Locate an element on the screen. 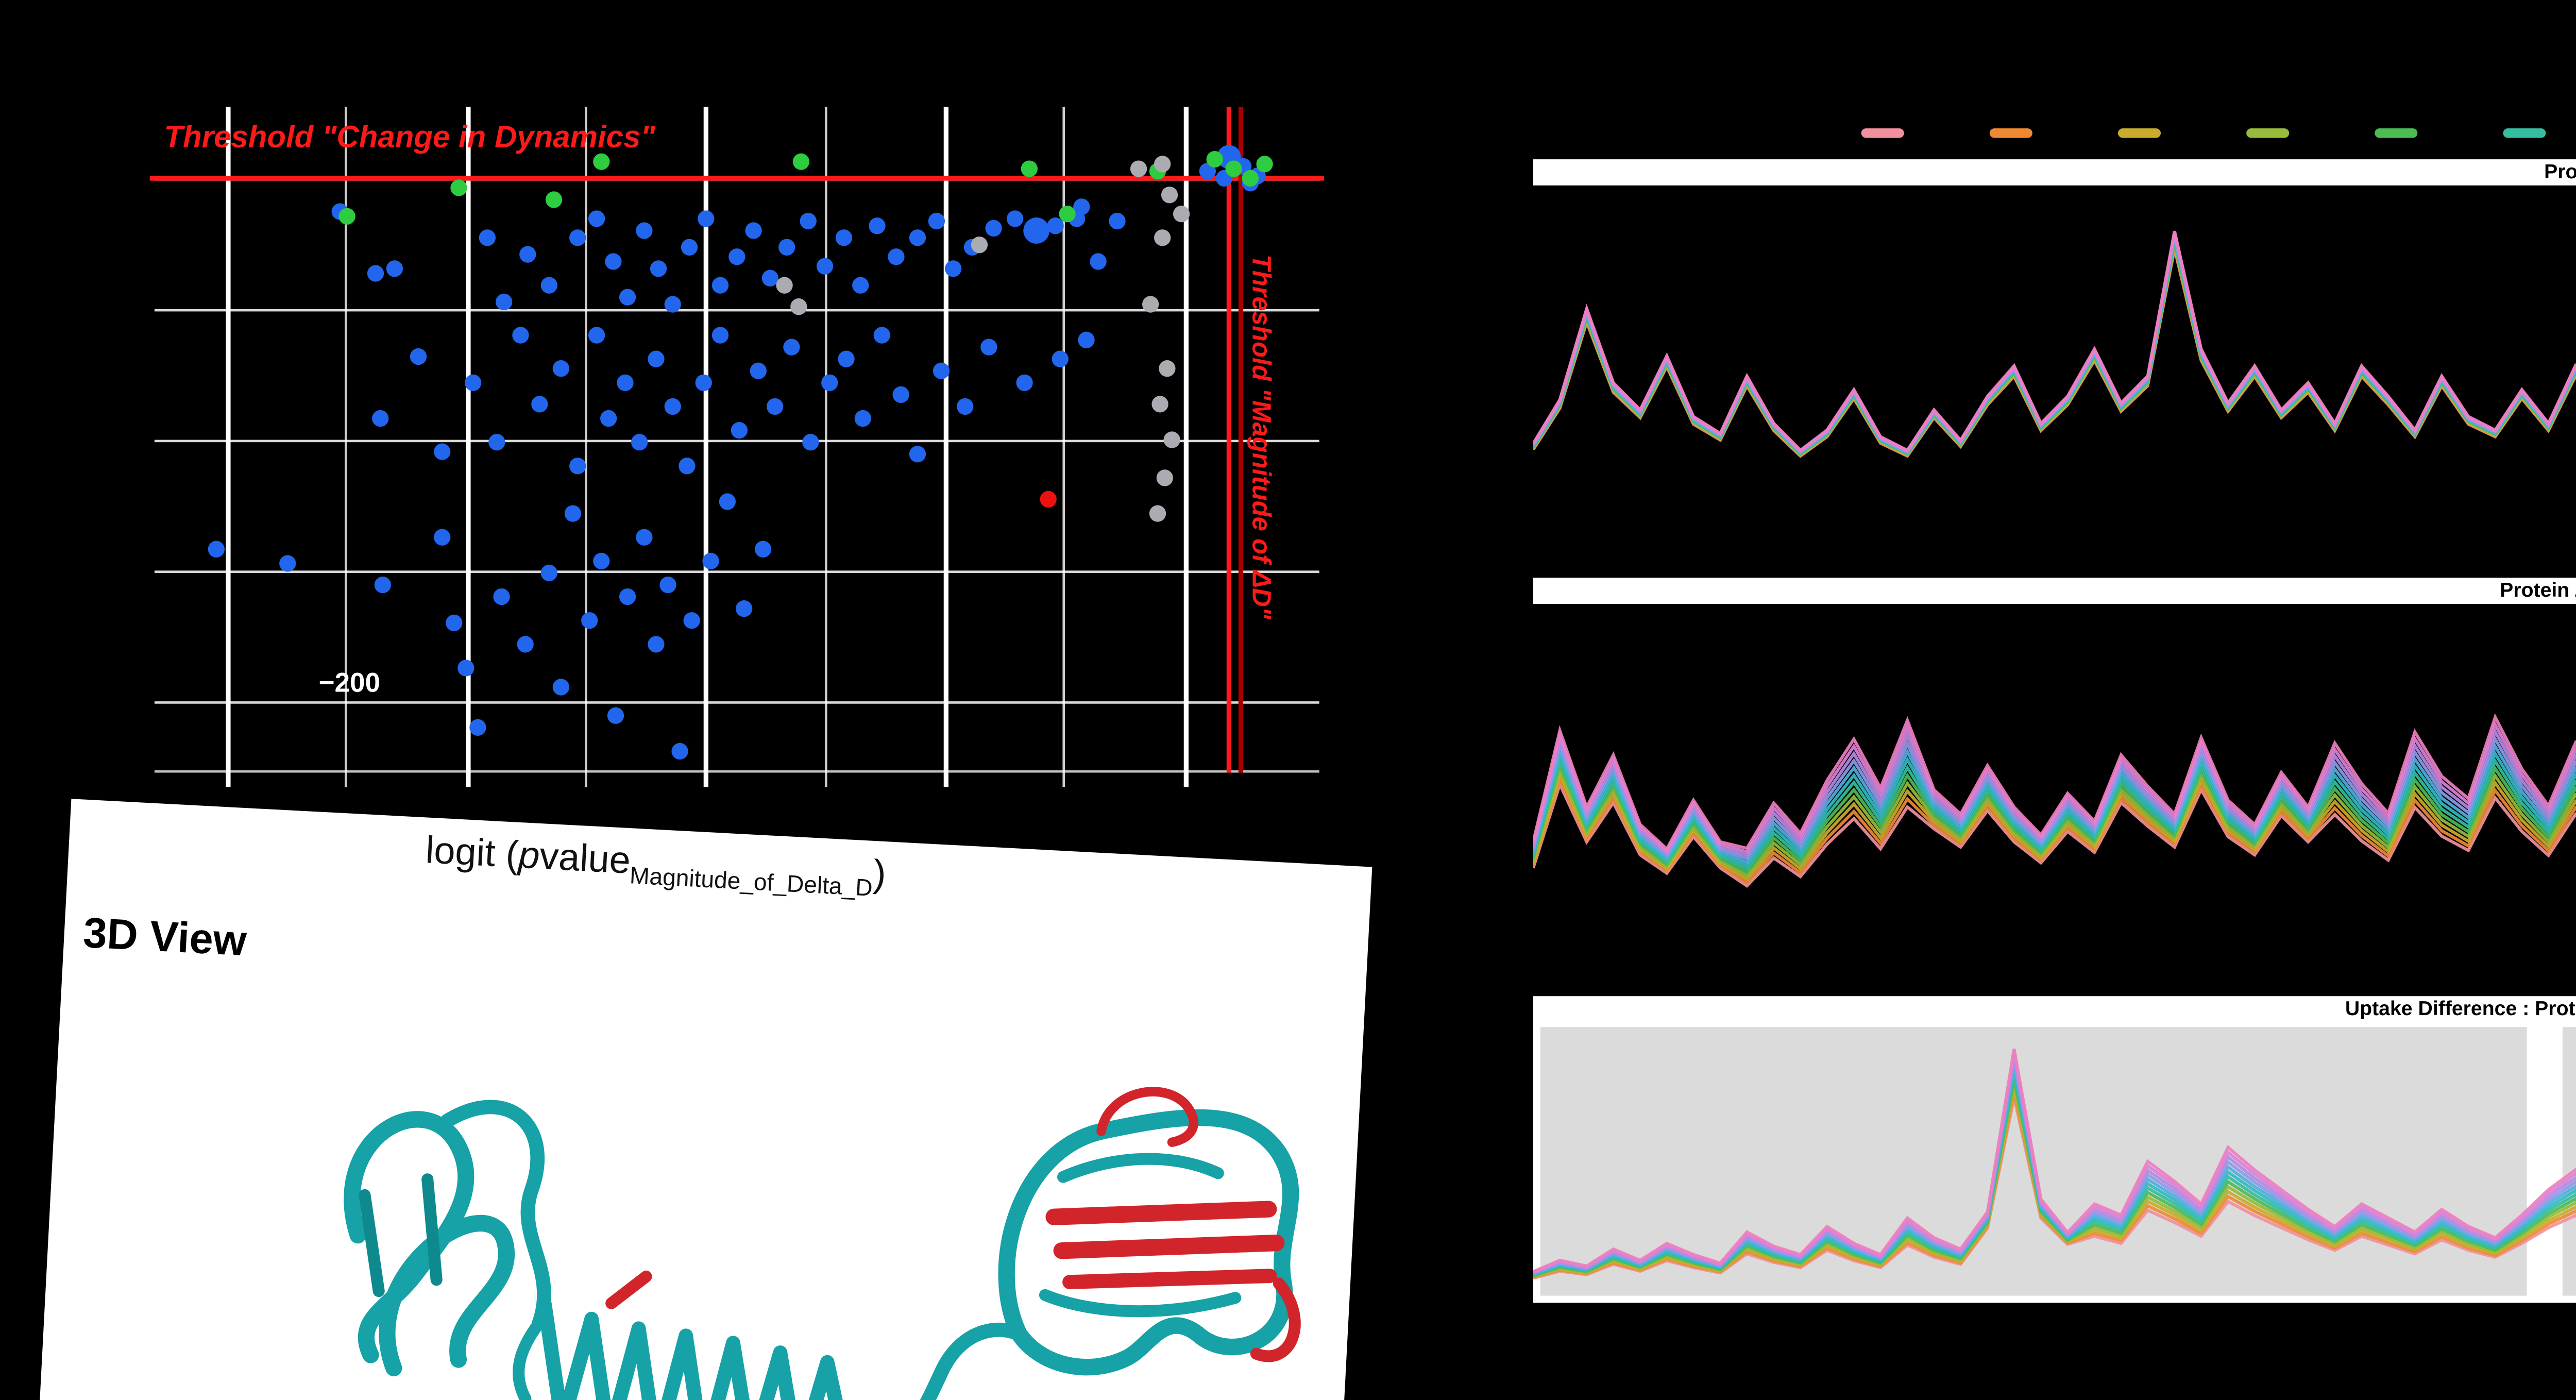 Image resolution: width=2576 pixels, height=1400 pixels. uptake-difference-plot is located at coordinates (2054, 1162).